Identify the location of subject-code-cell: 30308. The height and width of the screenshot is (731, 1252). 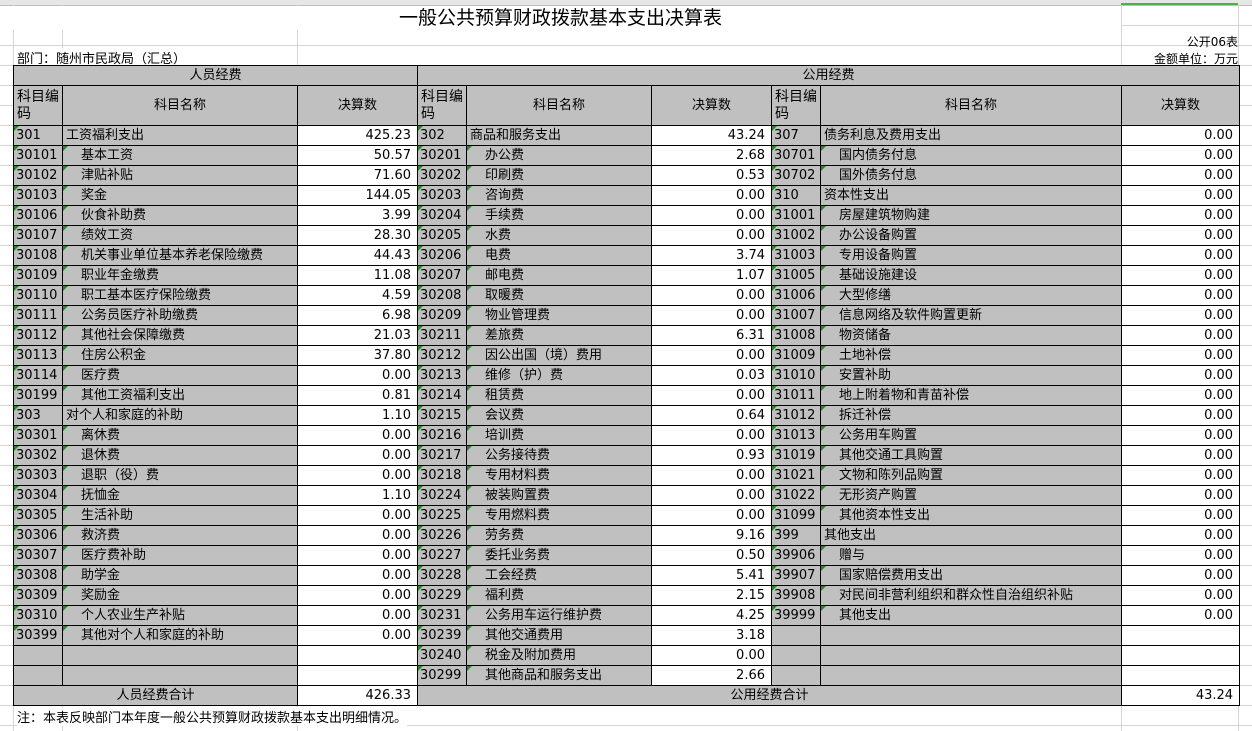
(38, 575).